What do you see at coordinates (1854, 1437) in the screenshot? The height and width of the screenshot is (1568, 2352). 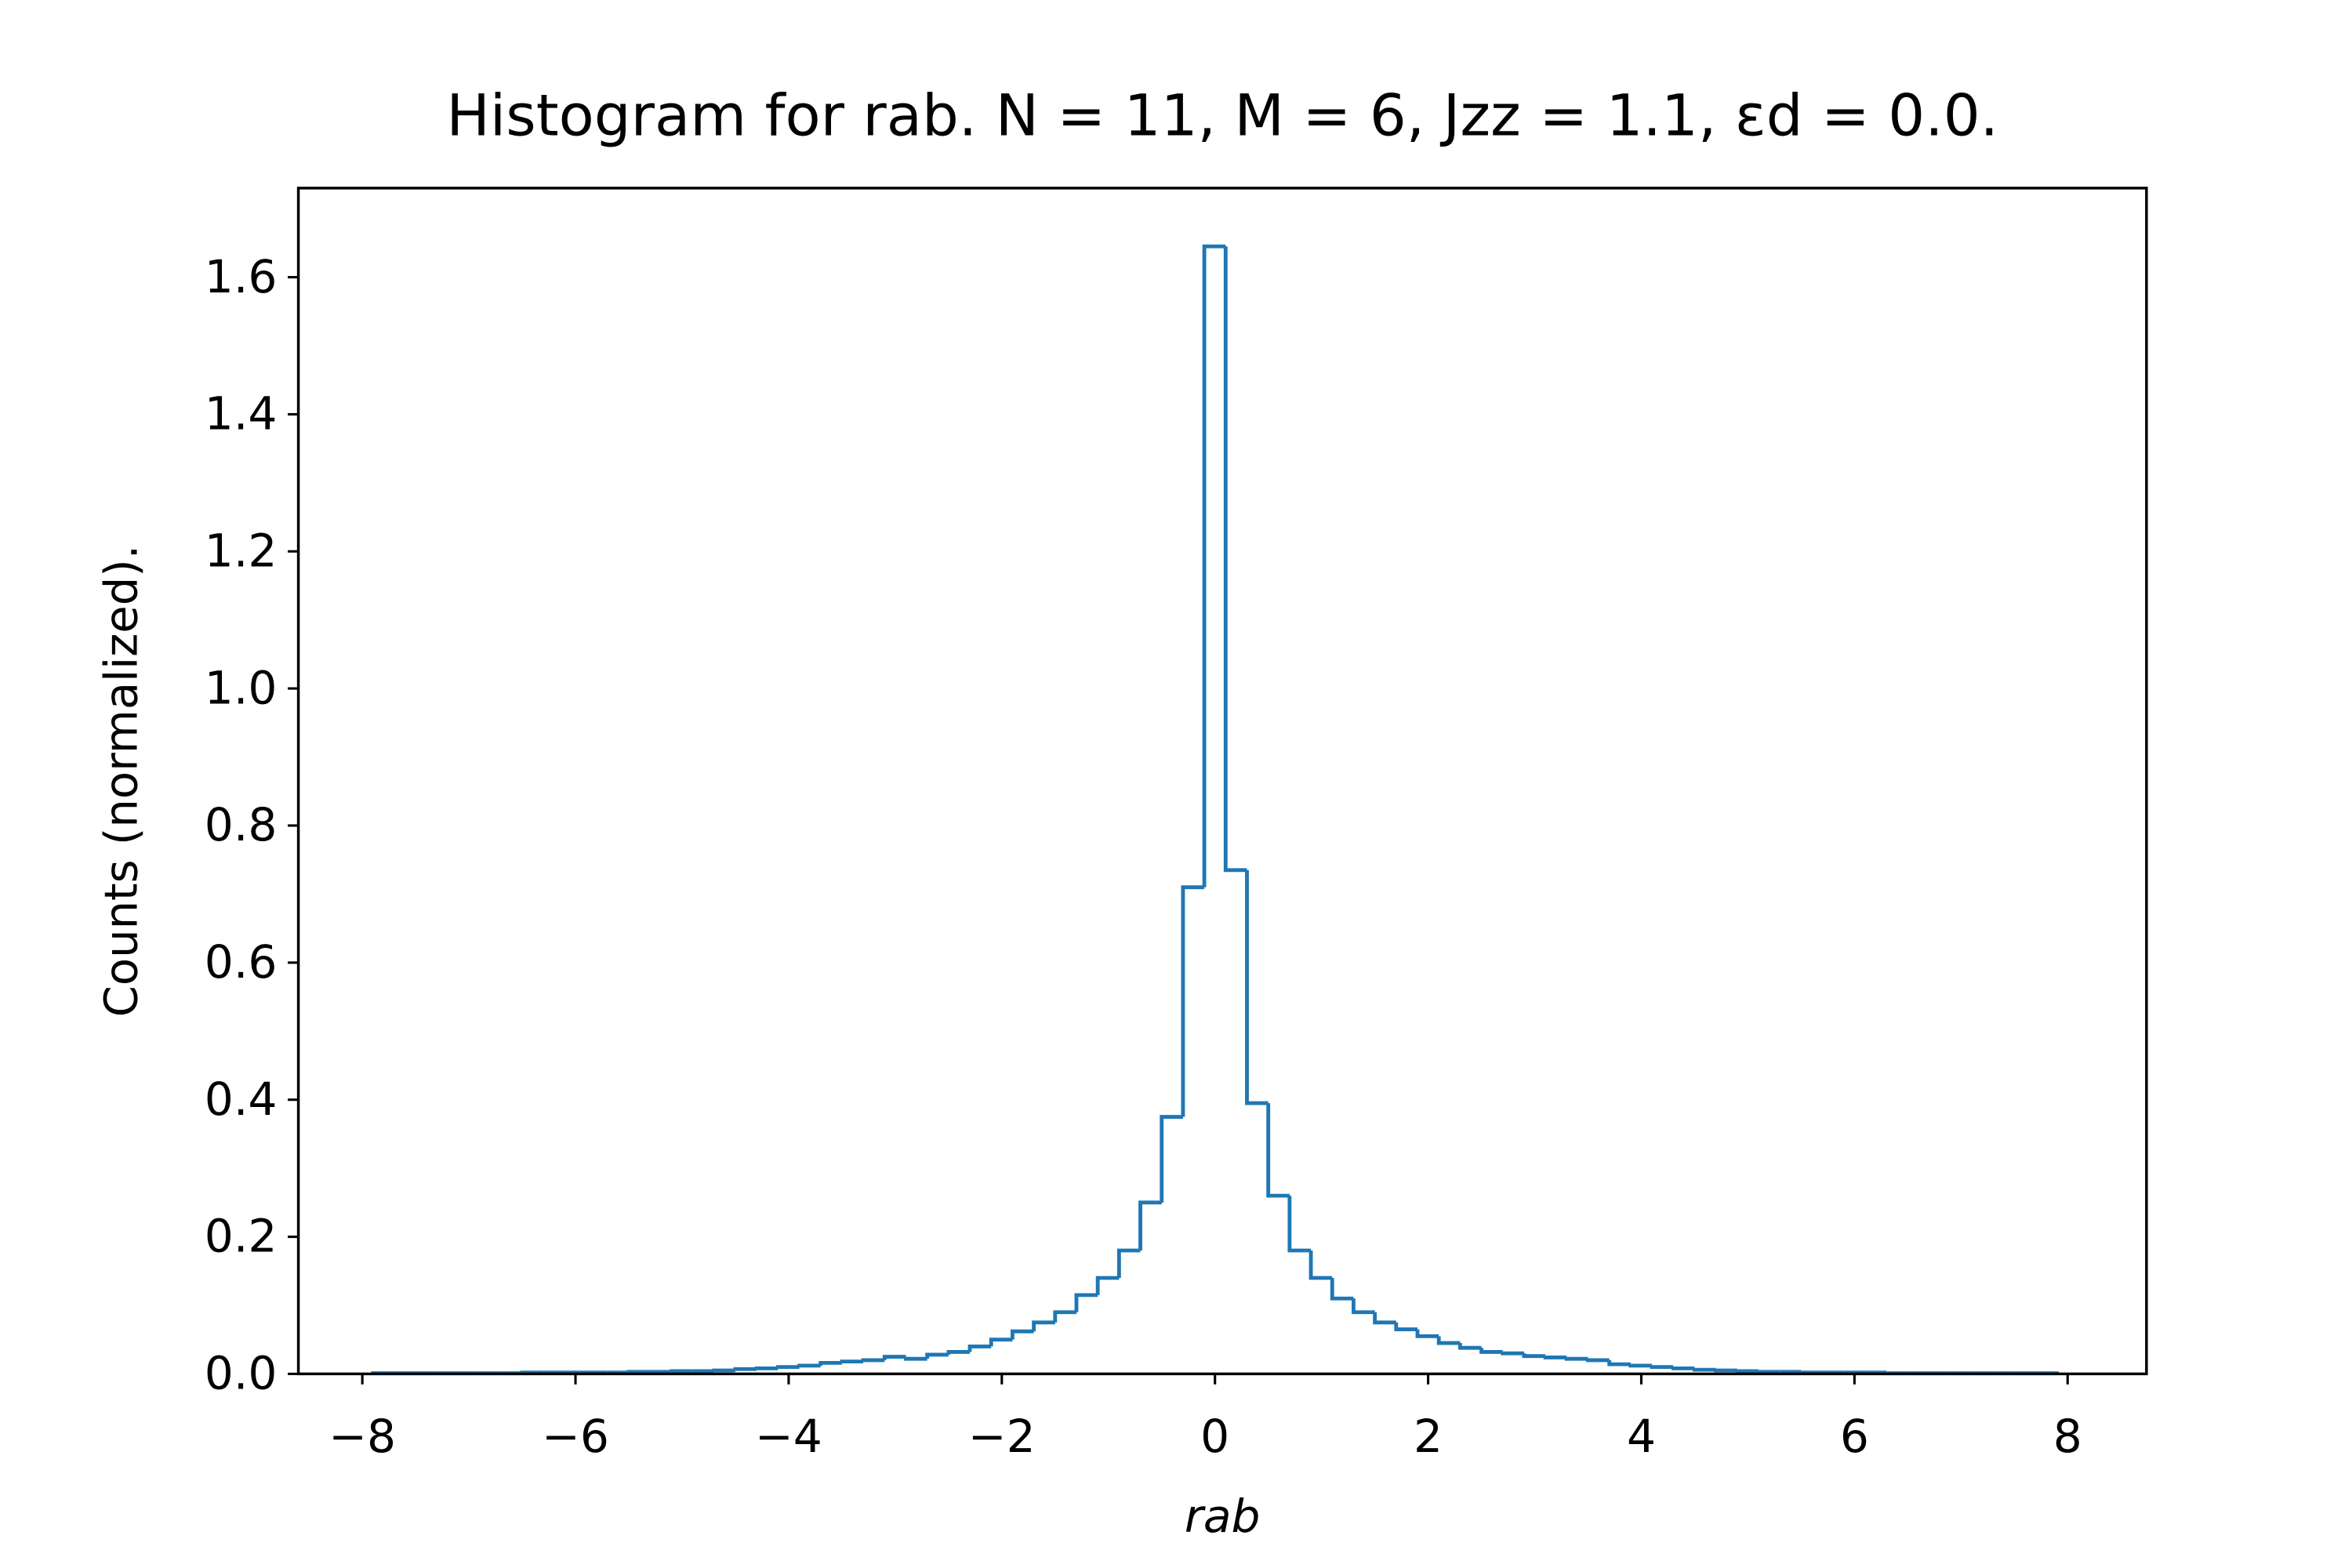 I see `x-tick-label: 6` at bounding box center [1854, 1437].